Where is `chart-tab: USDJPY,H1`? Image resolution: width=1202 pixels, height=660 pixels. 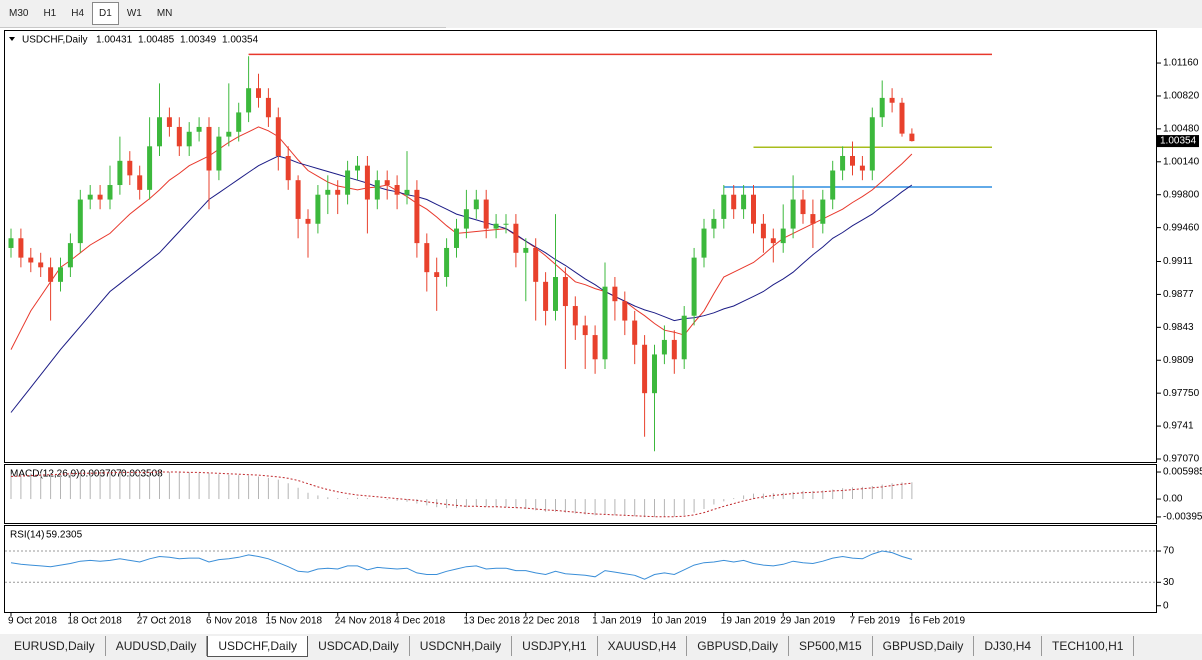
chart-tab: USDJPY,H1 is located at coordinates (555, 646).